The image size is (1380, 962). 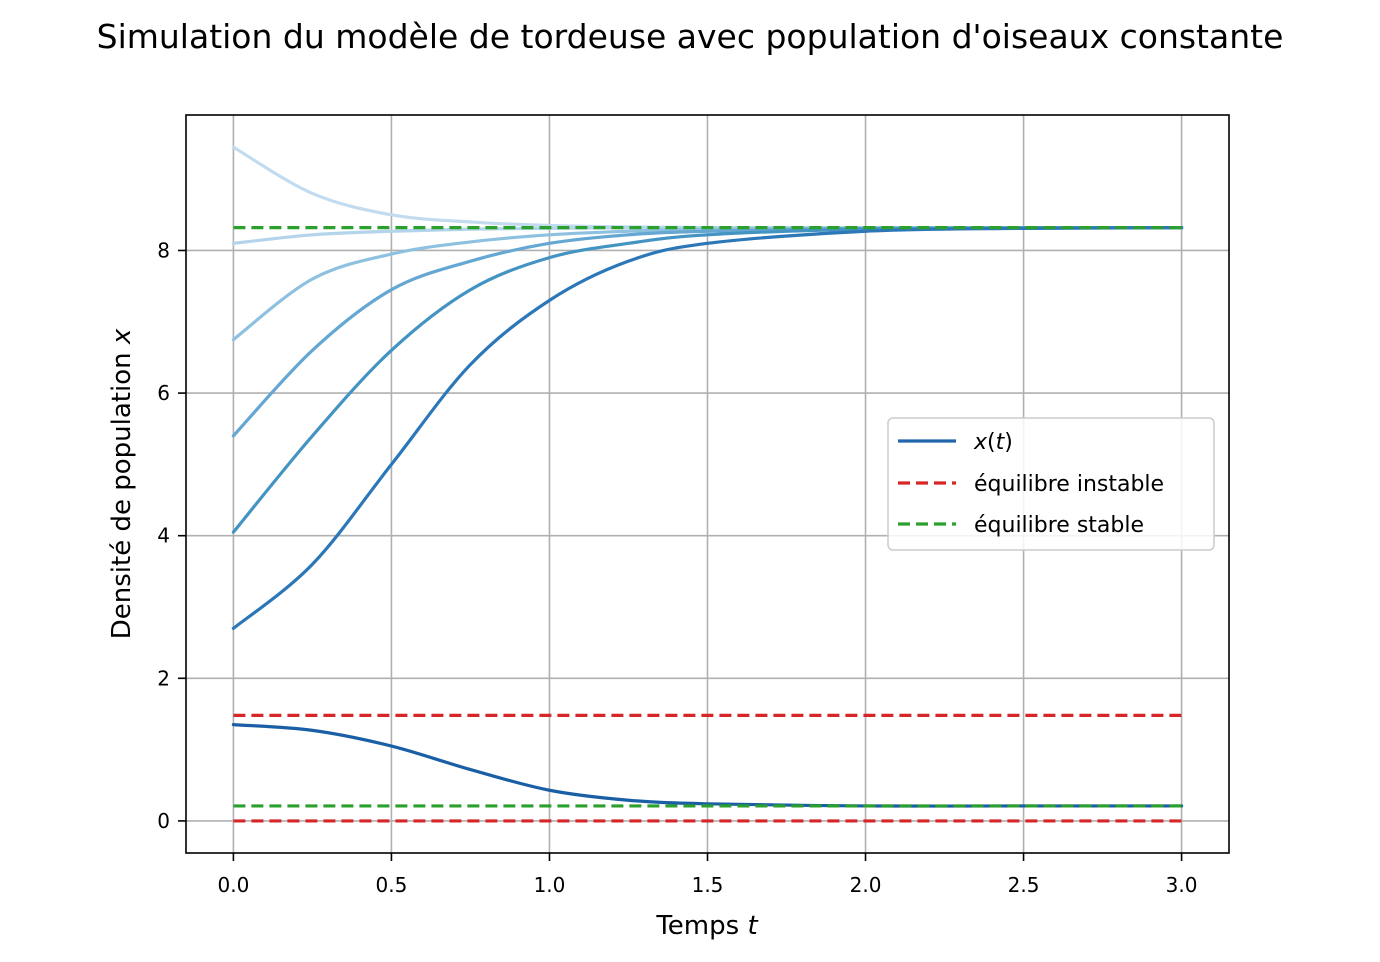 What do you see at coordinates (708, 885) in the screenshot?
I see `x-tick-label: 1.5` at bounding box center [708, 885].